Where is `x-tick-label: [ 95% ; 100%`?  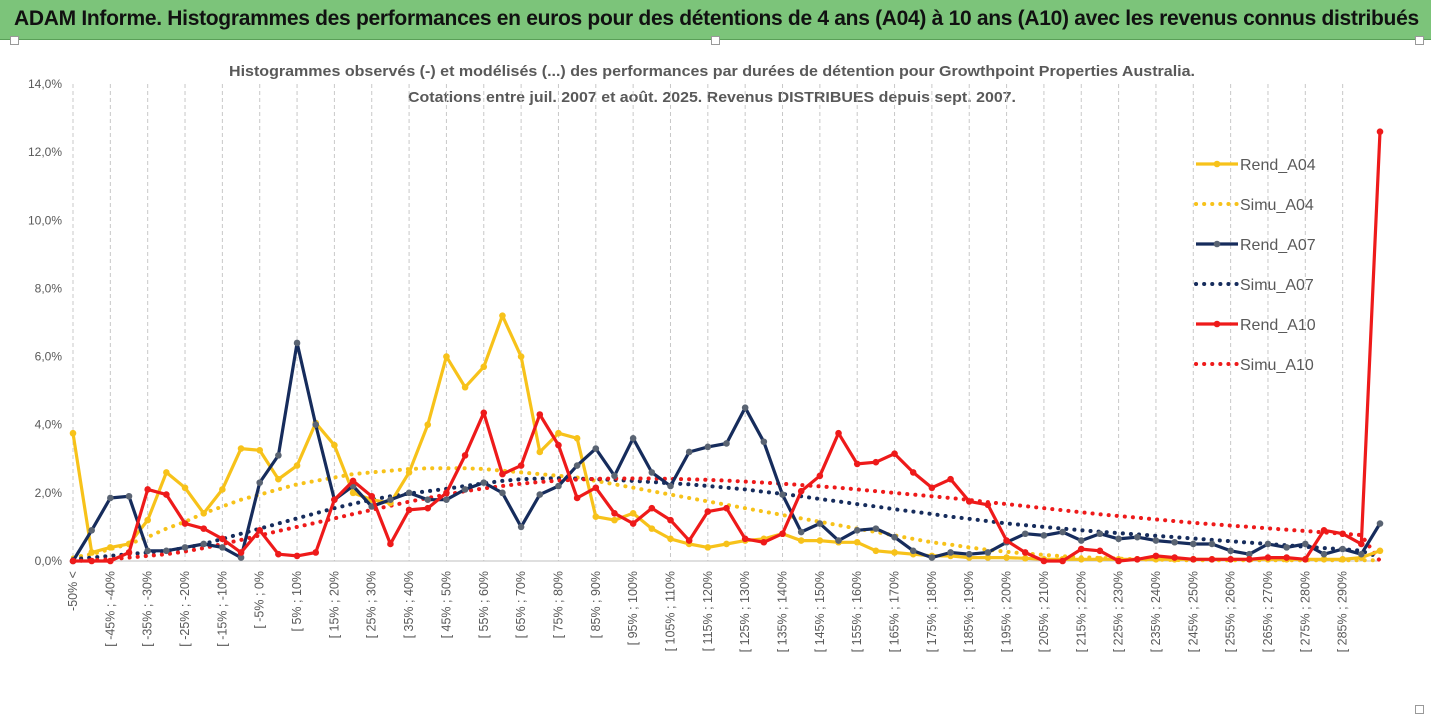
x-tick-label: [ 95% ; 100% is located at coordinates (633, 608).